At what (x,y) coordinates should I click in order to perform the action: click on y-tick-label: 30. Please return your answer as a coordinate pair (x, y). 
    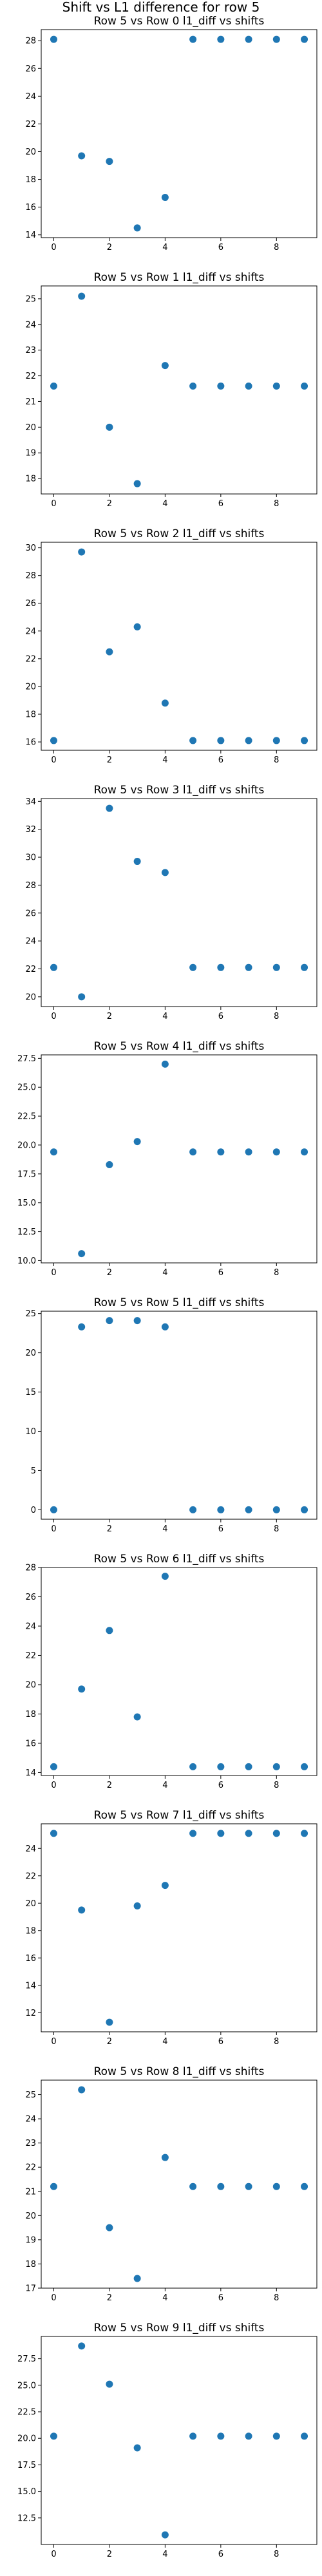
    Looking at the image, I should click on (30, 548).